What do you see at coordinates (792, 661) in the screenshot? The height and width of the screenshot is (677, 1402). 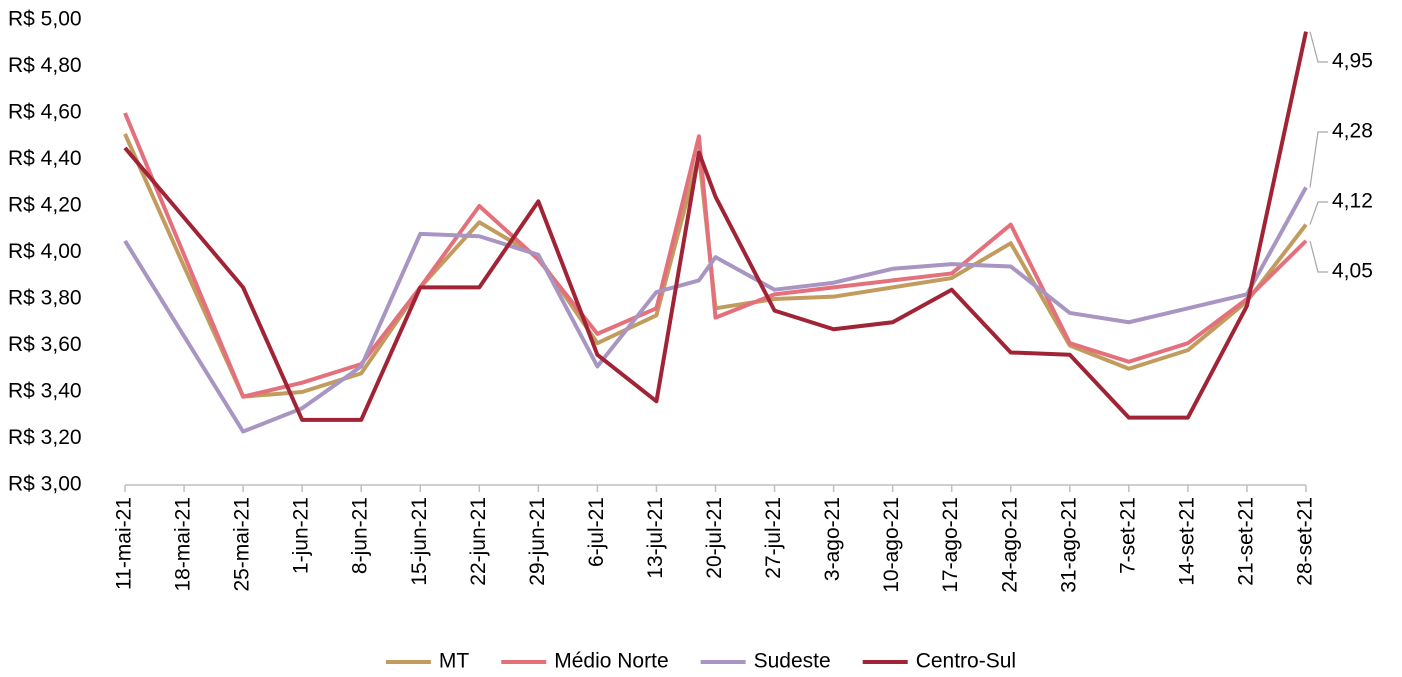 I see `legend-label: Sudeste` at bounding box center [792, 661].